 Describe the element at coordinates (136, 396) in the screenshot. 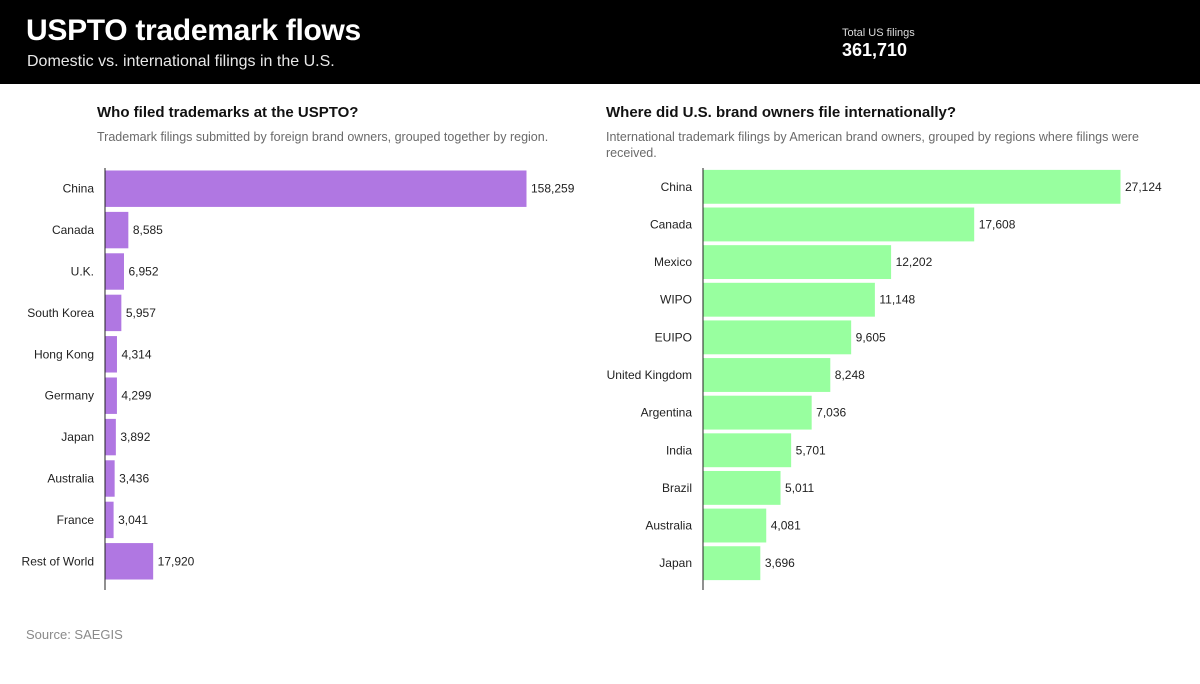

I see `left-value-label: 4,299` at that location.